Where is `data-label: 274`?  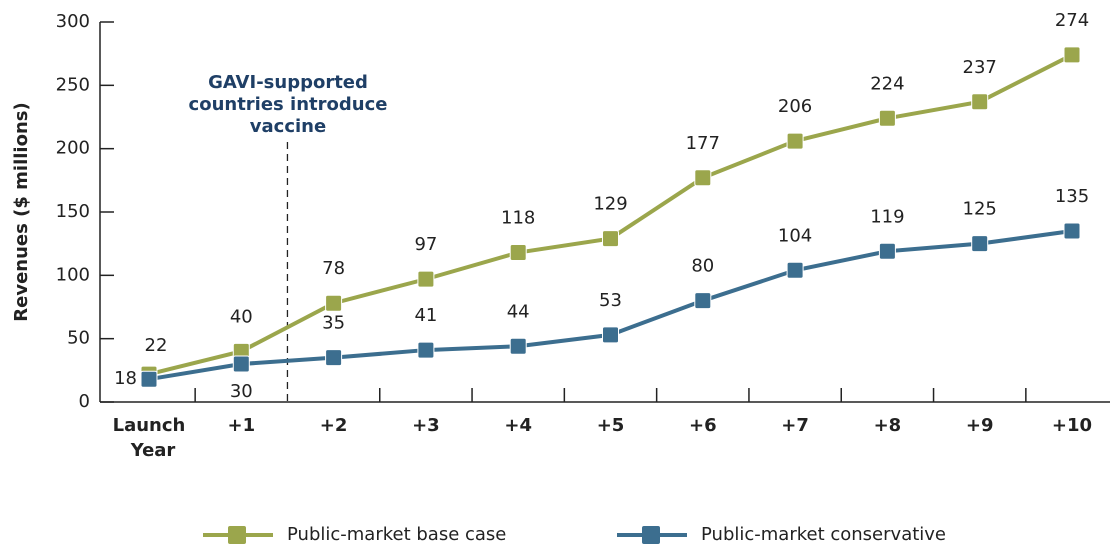 data-label: 274 is located at coordinates (1072, 20).